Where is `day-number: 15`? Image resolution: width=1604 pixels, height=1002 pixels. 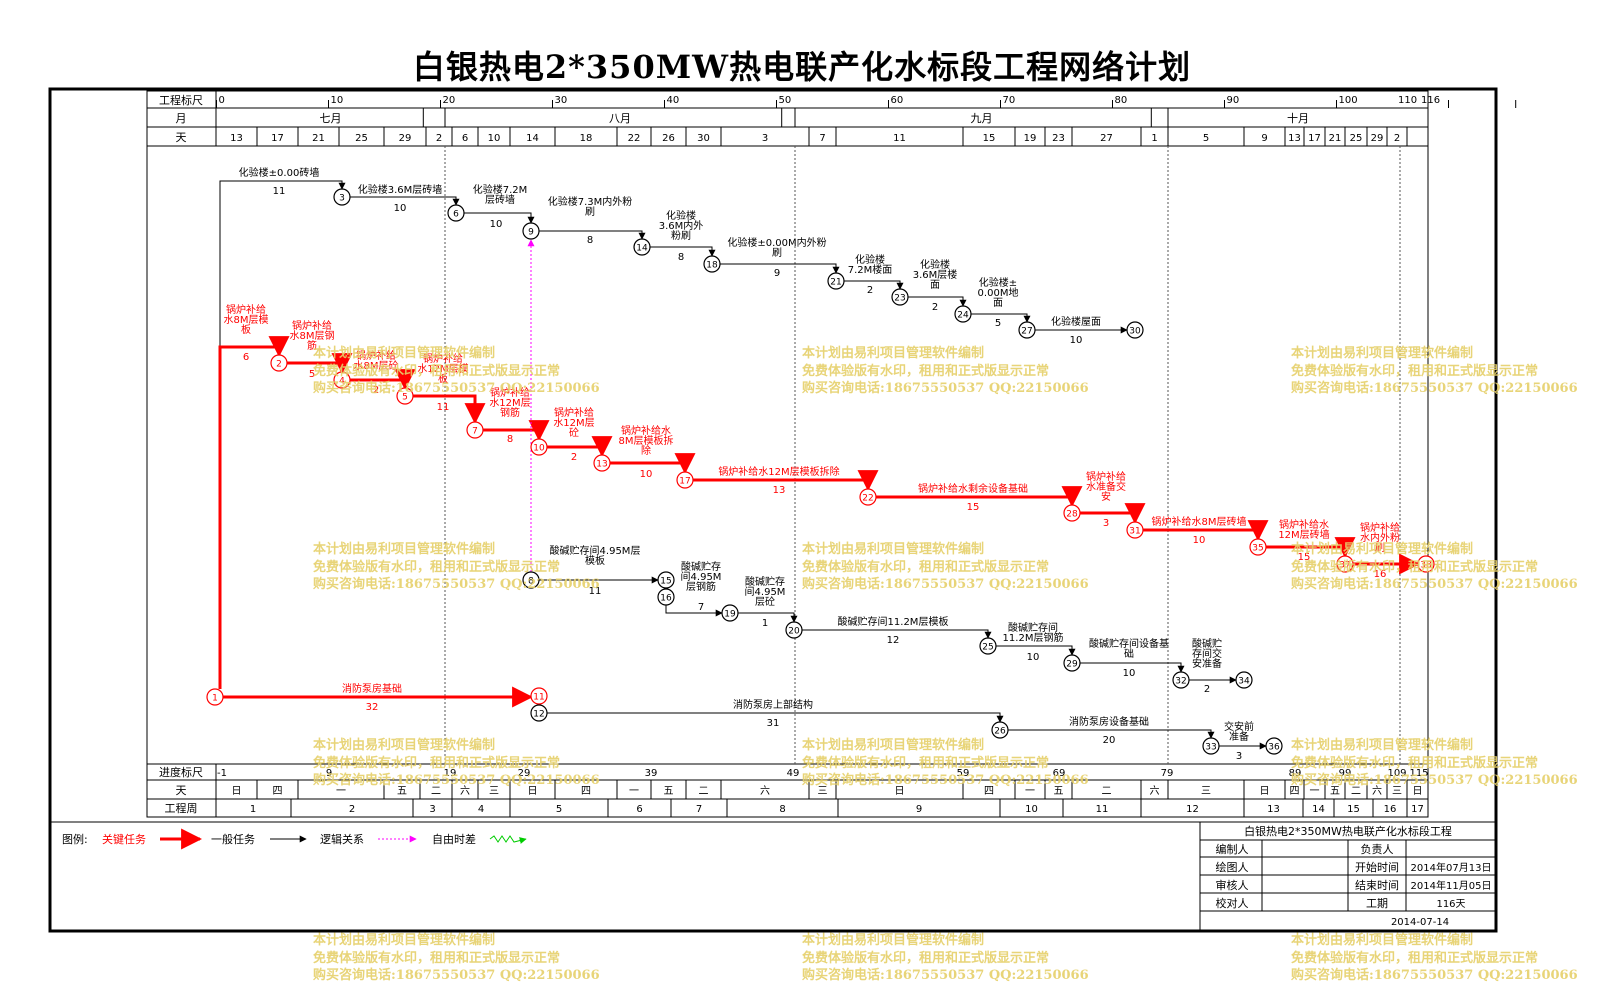 day-number: 15 is located at coordinates (989, 138).